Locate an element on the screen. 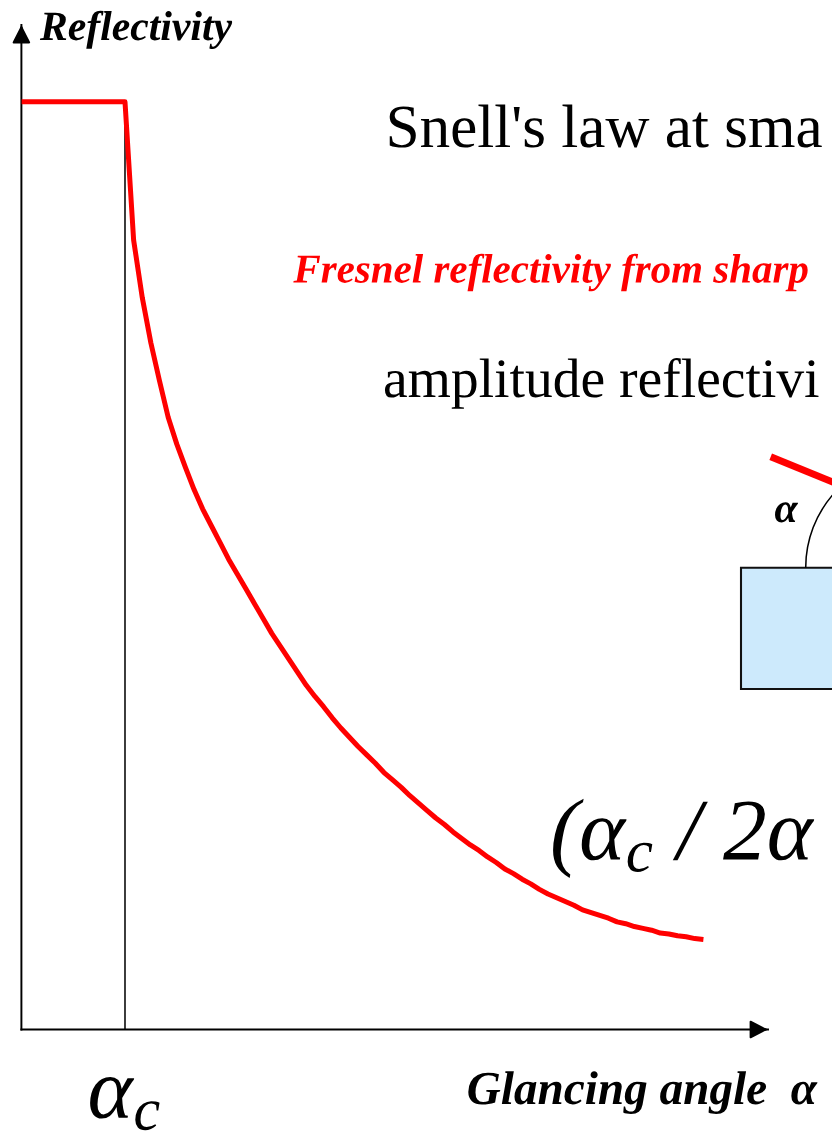 The image size is (832, 1145). x-axis-title: Glancing angle α is located at coordinates (643, 1093).